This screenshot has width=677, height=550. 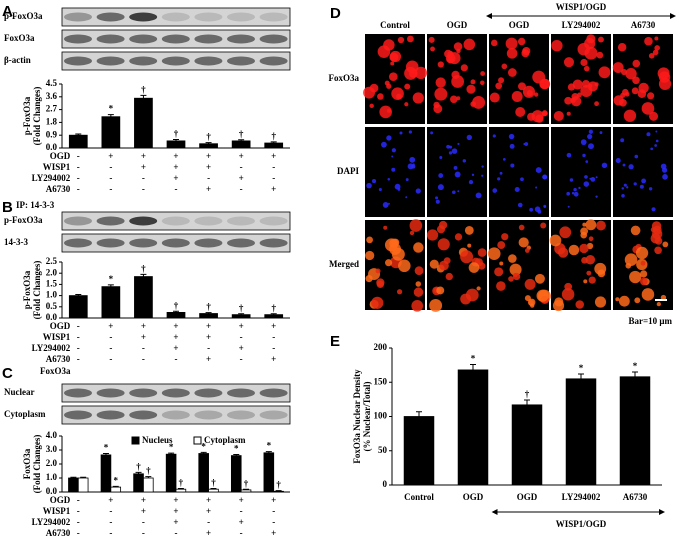 What do you see at coordinates (16, 242) in the screenshot?
I see `blot-label: 14-3-3` at bounding box center [16, 242].